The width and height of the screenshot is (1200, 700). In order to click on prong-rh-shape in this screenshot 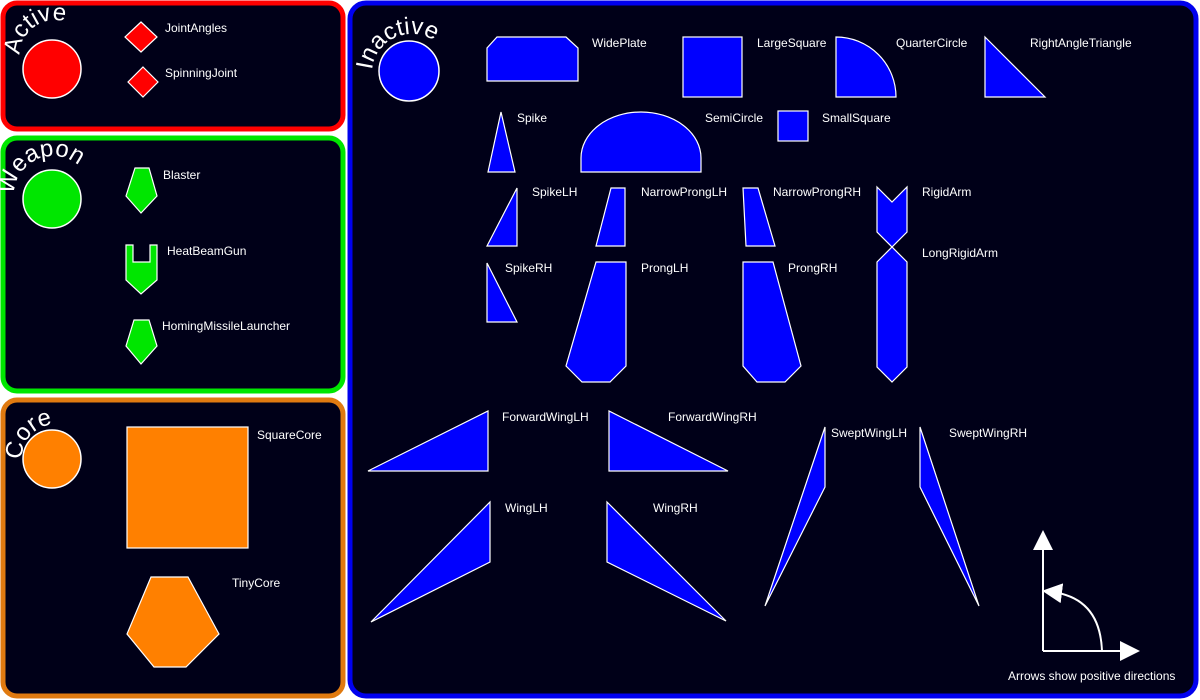, I will do `click(772, 322)`.